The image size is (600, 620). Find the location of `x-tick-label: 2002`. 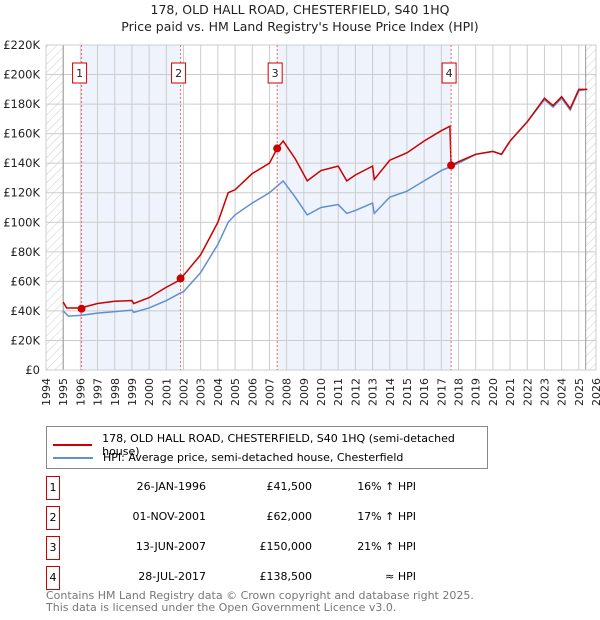

x-tick-label: 2002 is located at coordinates (184, 392).